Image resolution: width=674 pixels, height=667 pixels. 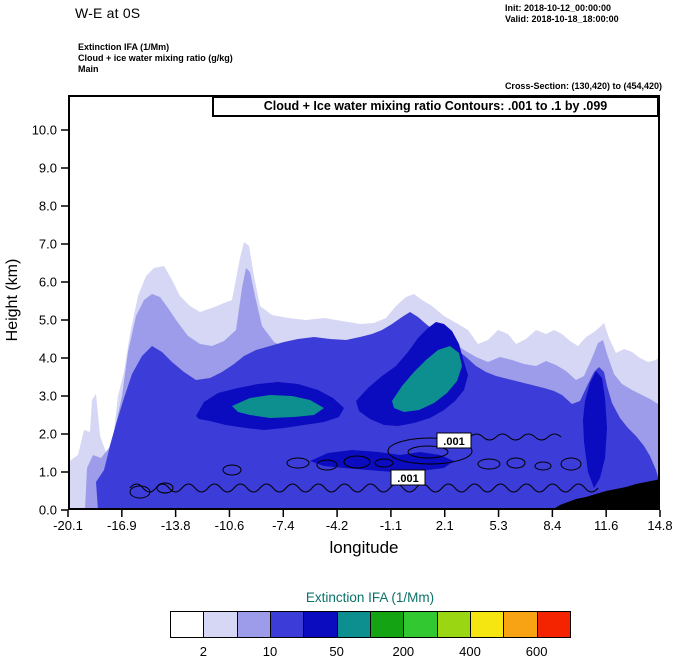 What do you see at coordinates (470, 651) in the screenshot?
I see `colorbar-tick-label: 400` at bounding box center [470, 651].